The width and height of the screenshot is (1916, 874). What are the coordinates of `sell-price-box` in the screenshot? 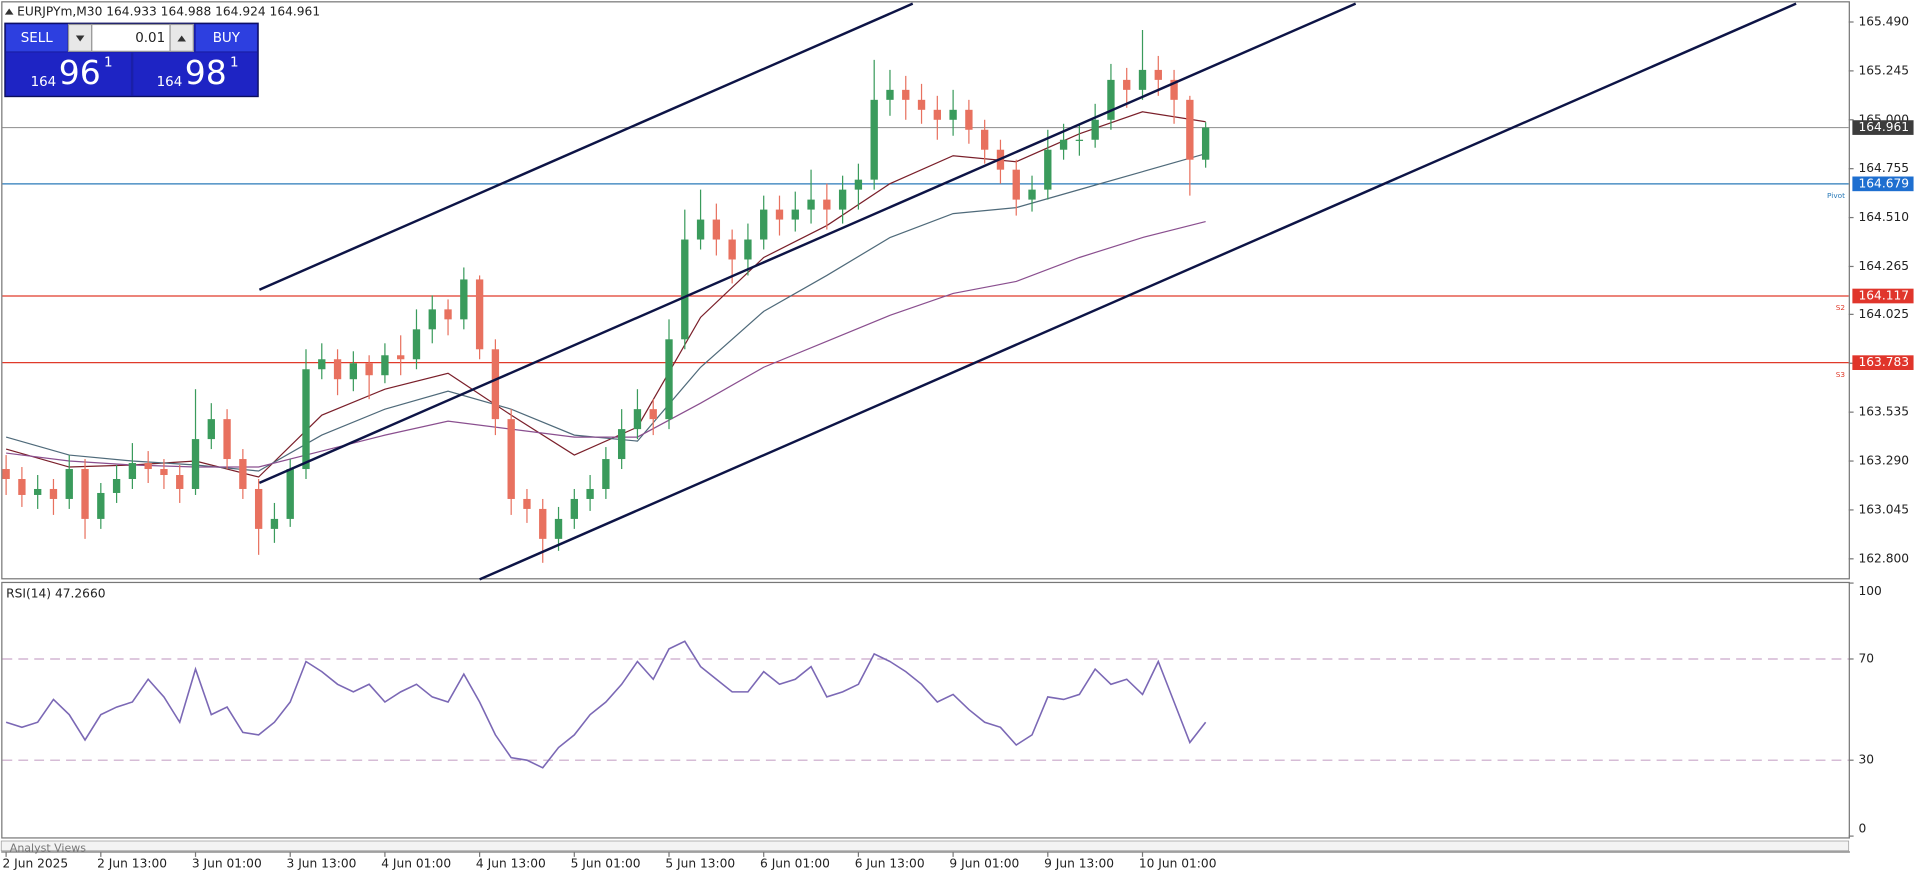 It's located at (68, 74).